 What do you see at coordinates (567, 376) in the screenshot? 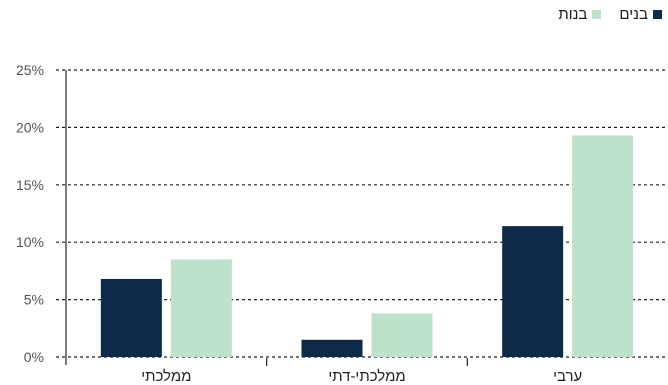
I see `x-category-label: ערבי` at bounding box center [567, 376].